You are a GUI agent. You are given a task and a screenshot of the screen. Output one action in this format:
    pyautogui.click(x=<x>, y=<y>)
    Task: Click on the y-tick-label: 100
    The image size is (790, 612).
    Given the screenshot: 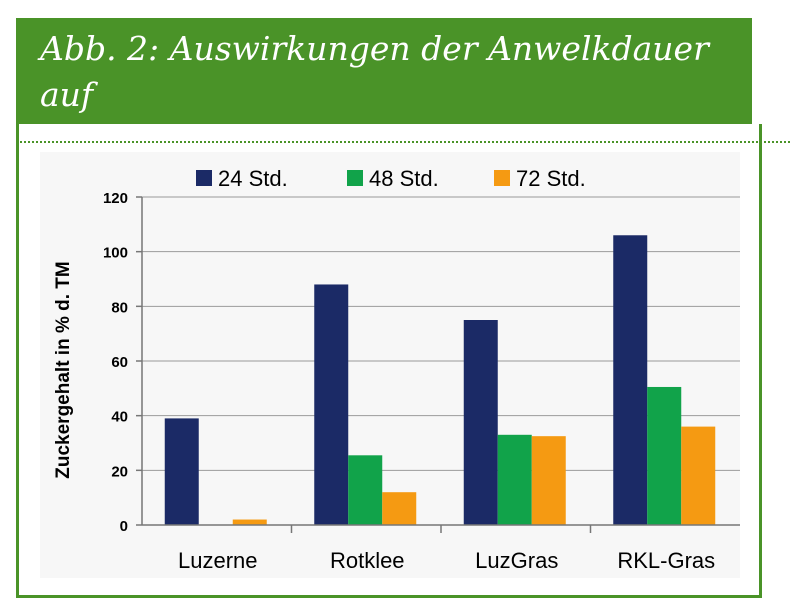 What is the action you would take?
    pyautogui.click(x=115, y=253)
    